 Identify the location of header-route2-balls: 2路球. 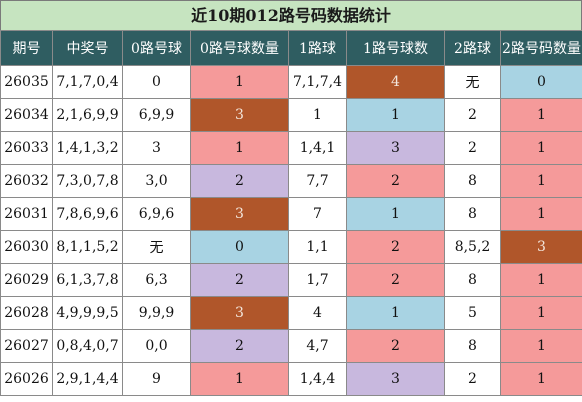
(472, 48).